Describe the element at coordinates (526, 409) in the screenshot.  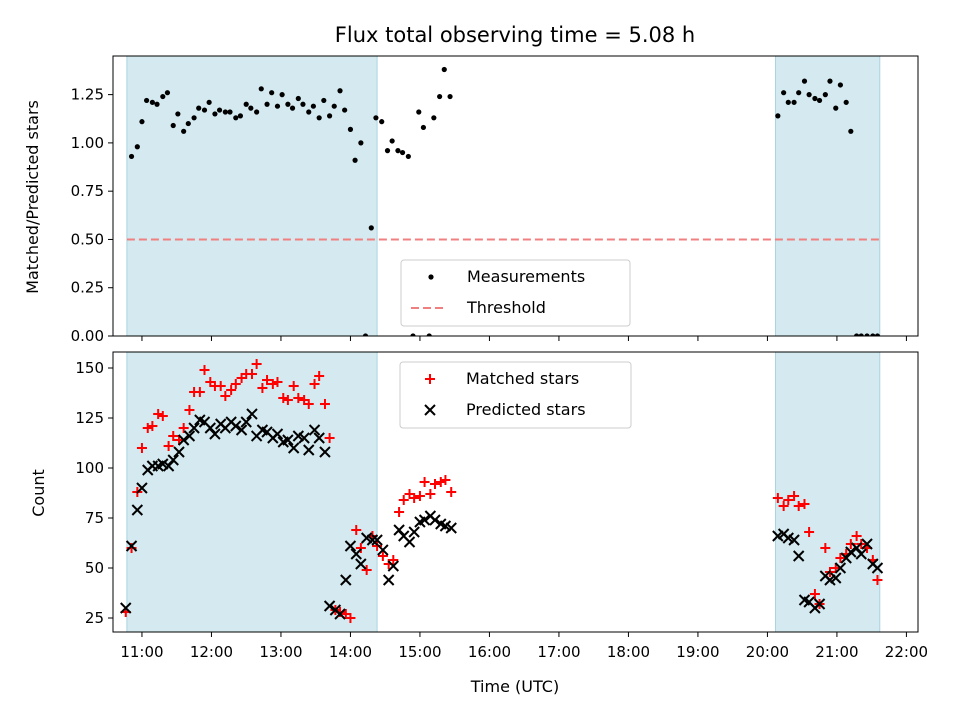
I see `legend-label: Predicted stars` at that location.